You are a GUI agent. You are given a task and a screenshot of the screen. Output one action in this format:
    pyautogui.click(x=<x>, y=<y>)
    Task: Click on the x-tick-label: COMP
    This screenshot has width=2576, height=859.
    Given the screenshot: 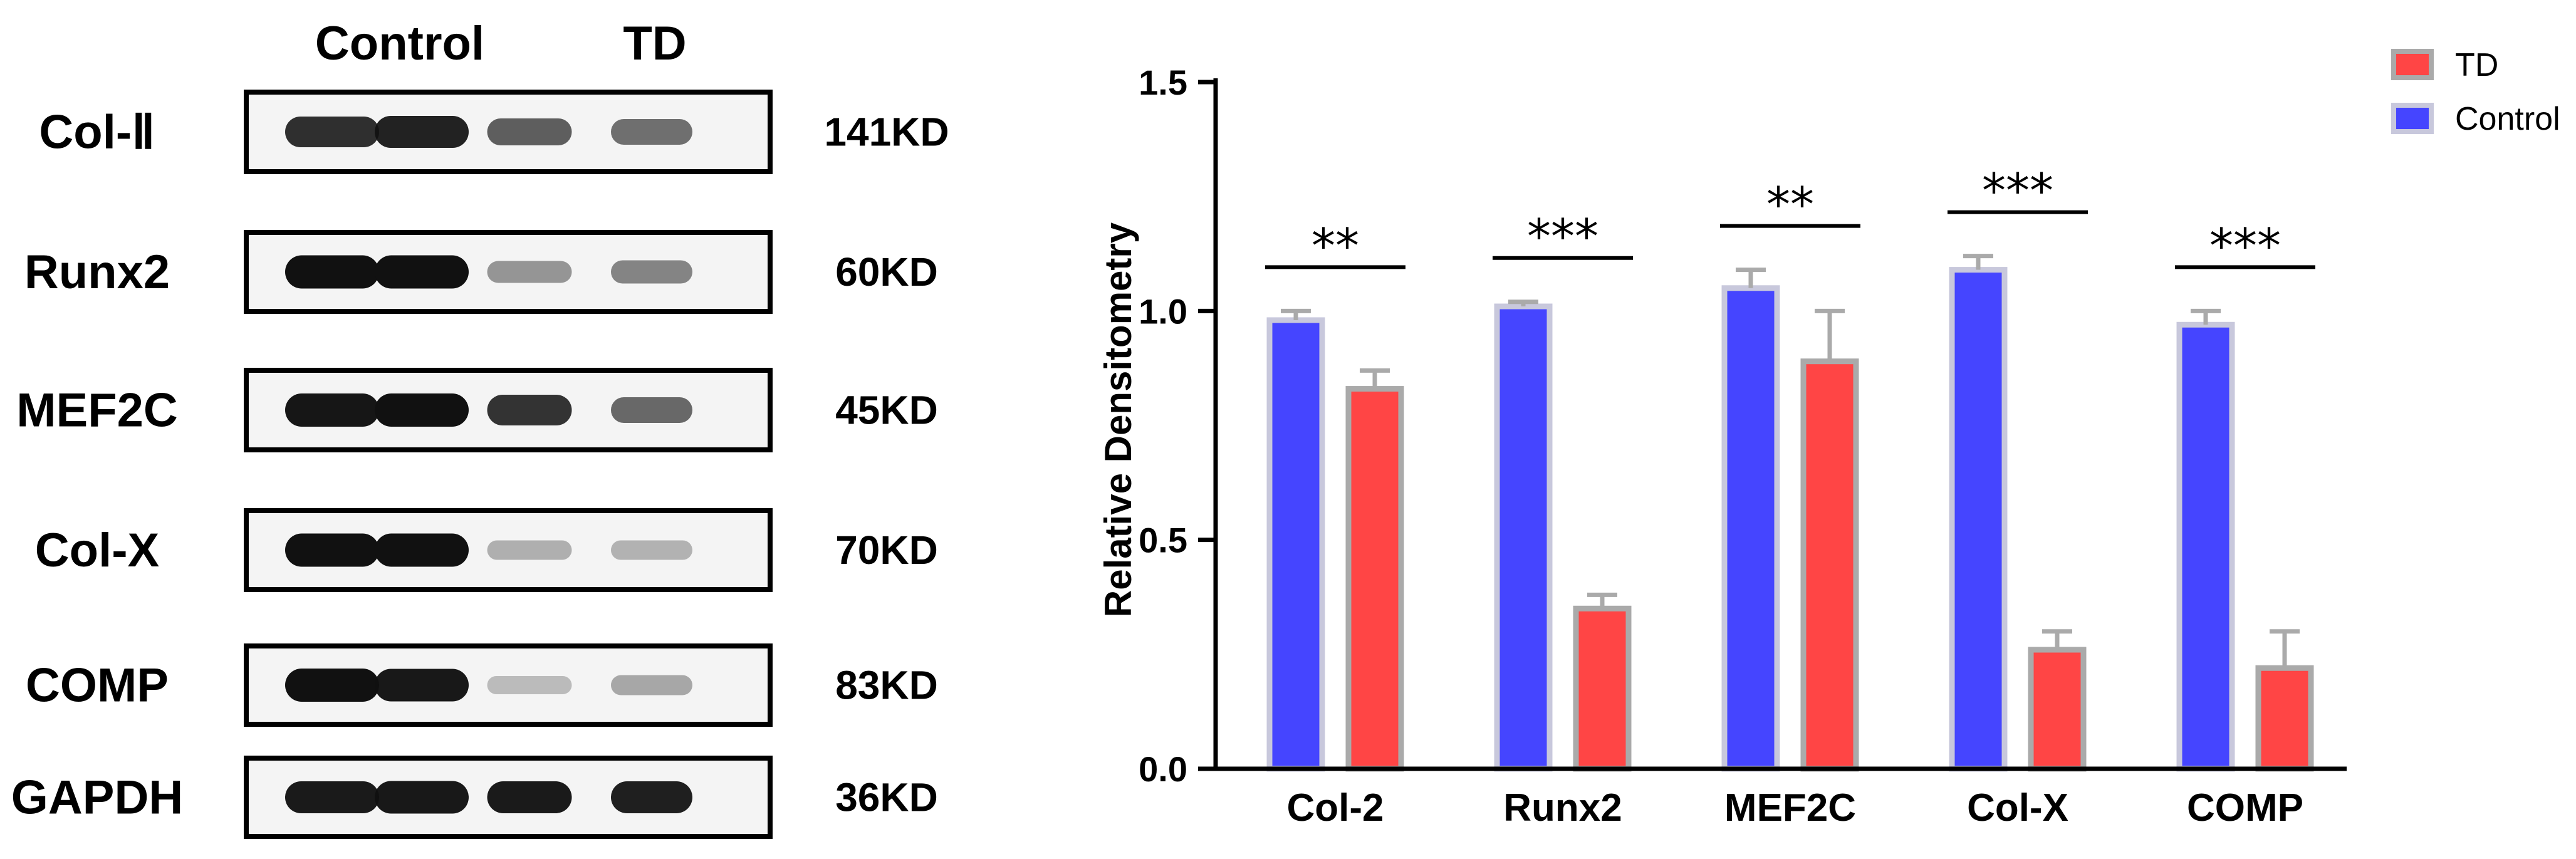 What is the action you would take?
    pyautogui.click(x=2245, y=808)
    